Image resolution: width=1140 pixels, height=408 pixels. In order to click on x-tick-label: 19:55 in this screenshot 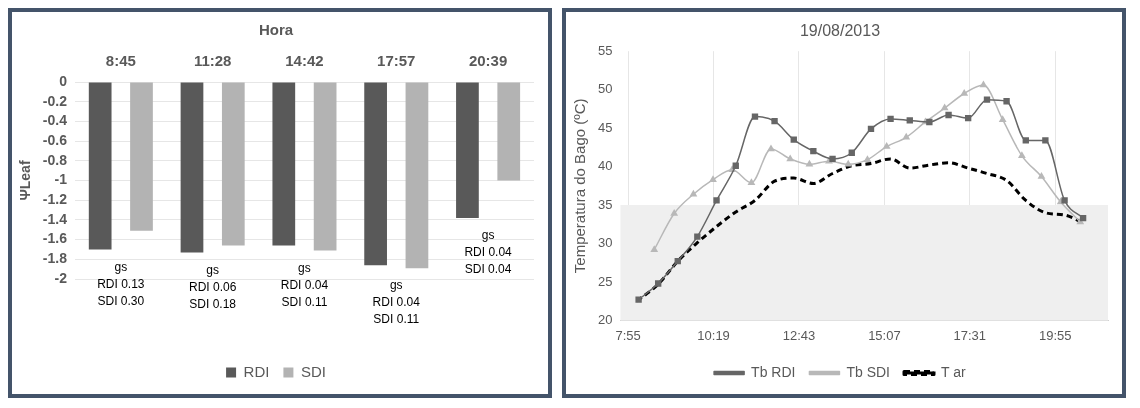, I will do `click(1055, 335)`.